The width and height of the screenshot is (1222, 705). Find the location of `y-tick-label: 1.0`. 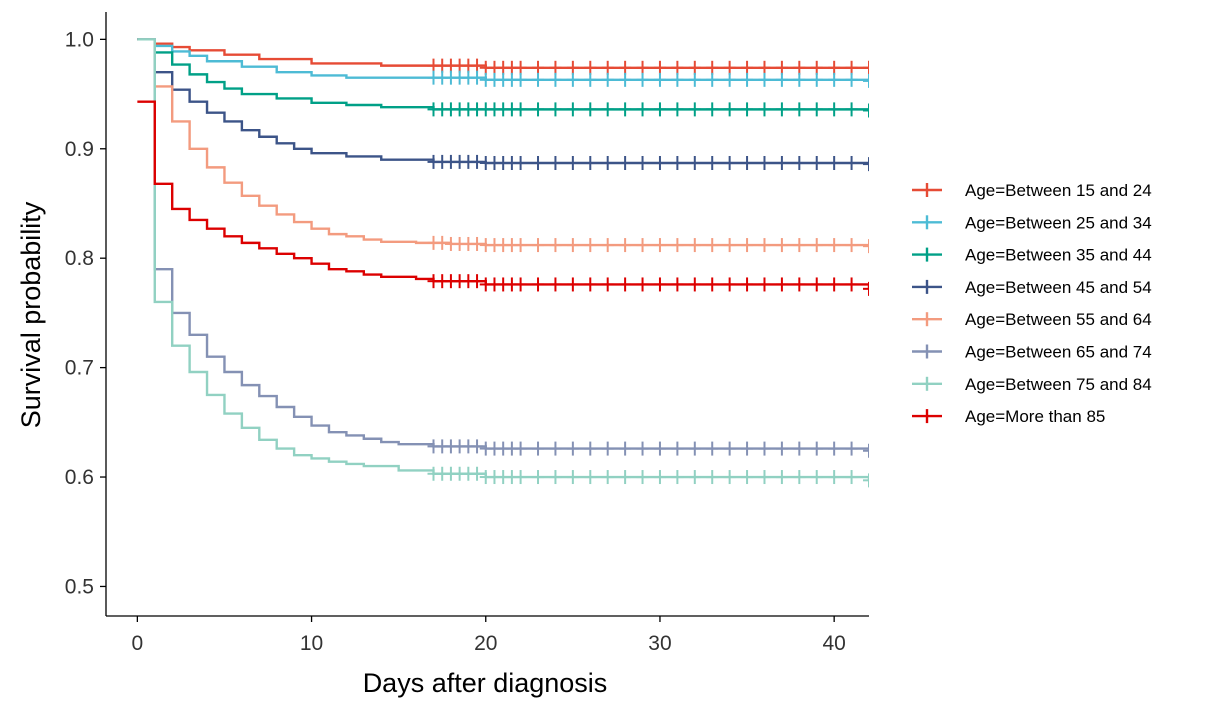

y-tick-label: 1.0 is located at coordinates (79, 39).